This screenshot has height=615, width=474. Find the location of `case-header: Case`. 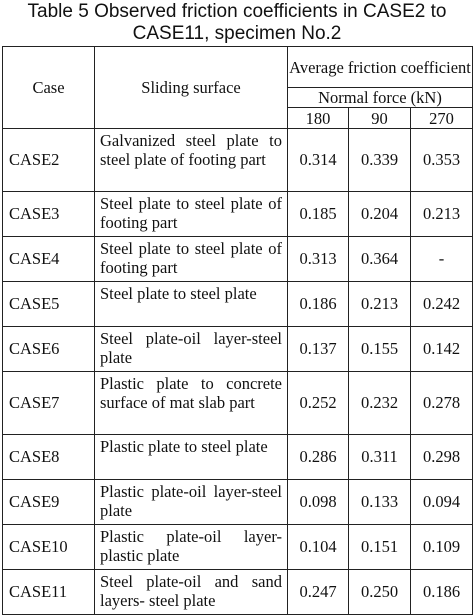

case-header: Case is located at coordinates (48, 87).